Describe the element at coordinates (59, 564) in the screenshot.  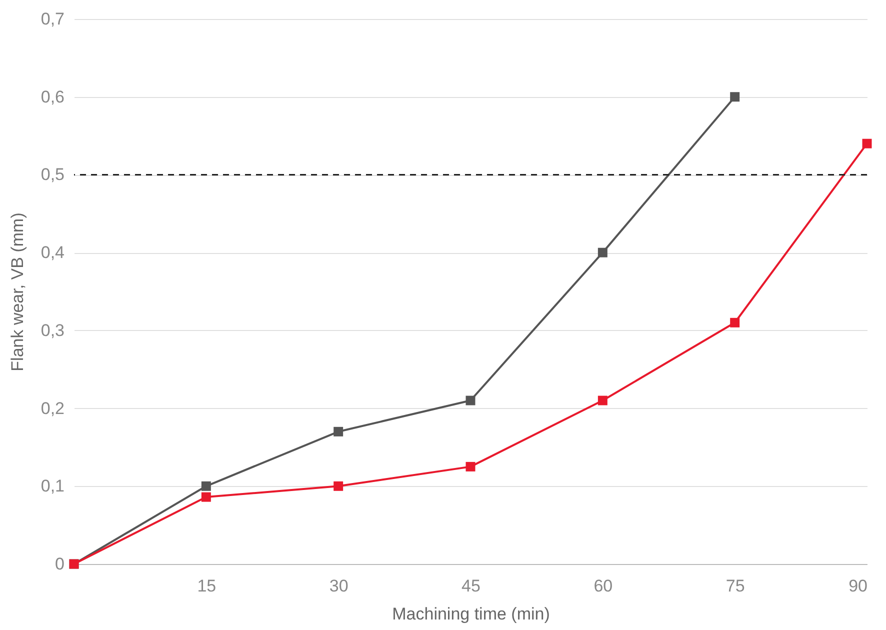
I see `y-tick-label: 0` at that location.